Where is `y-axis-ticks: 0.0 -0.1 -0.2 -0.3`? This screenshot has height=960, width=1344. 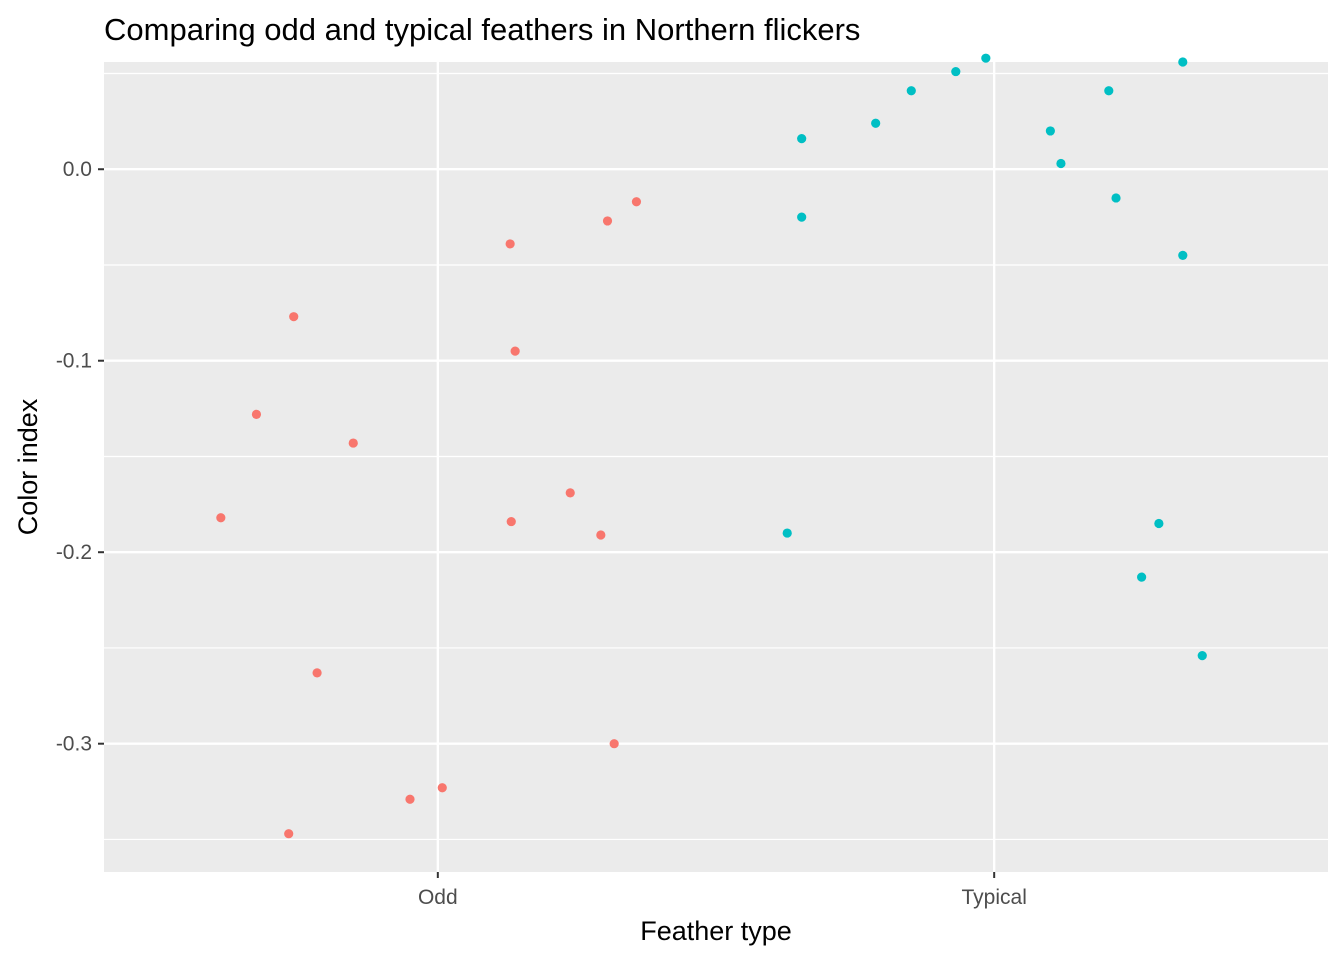 y-axis-ticks: 0.0 -0.1 -0.2 -0.3 is located at coordinates (80, 457).